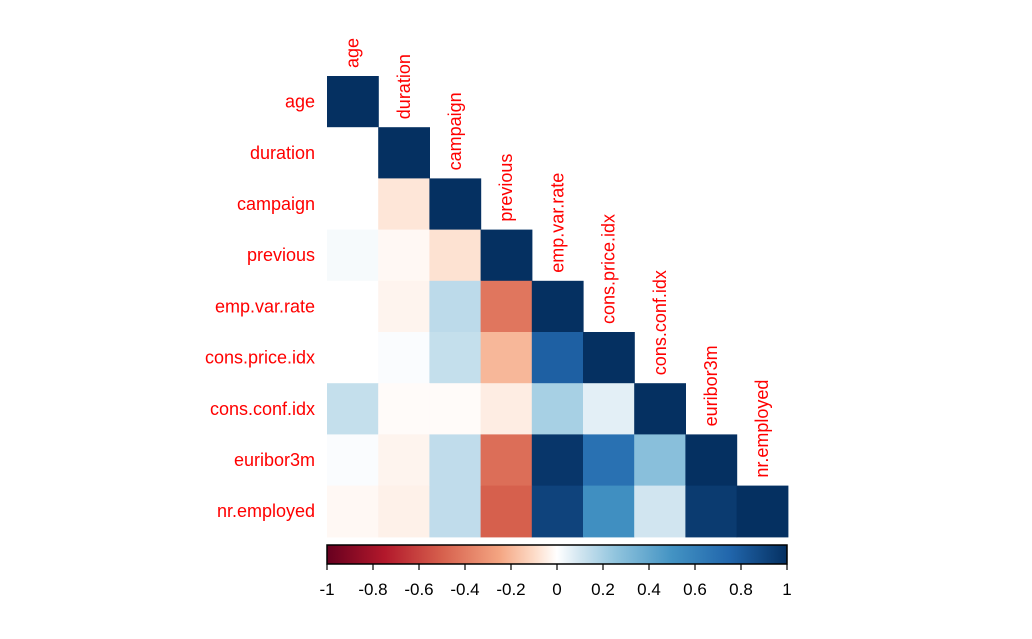  Describe the element at coordinates (603, 589) in the screenshot. I see `colorbar-tick-label: 0.2` at that location.